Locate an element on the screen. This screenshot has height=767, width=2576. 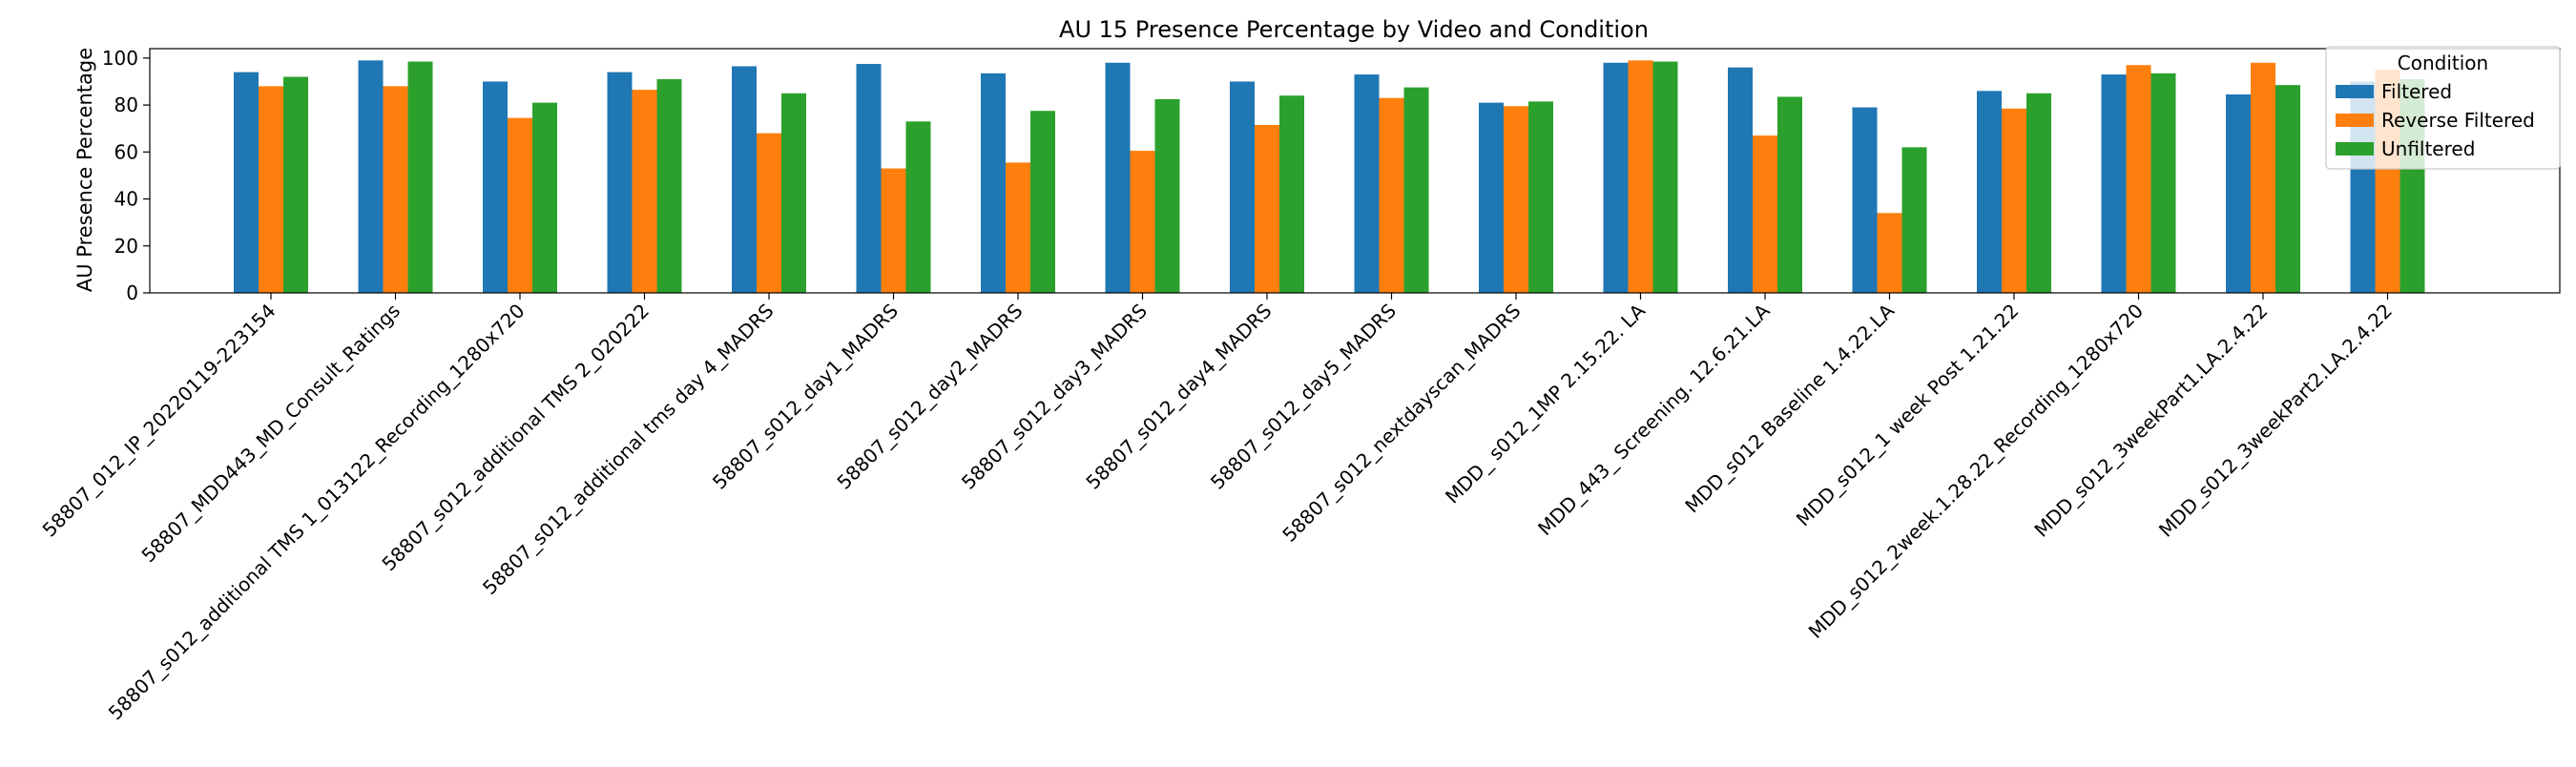
x-tick-label: 58807_MDD443_MD_Consult_Ratings is located at coordinates (270, 434).